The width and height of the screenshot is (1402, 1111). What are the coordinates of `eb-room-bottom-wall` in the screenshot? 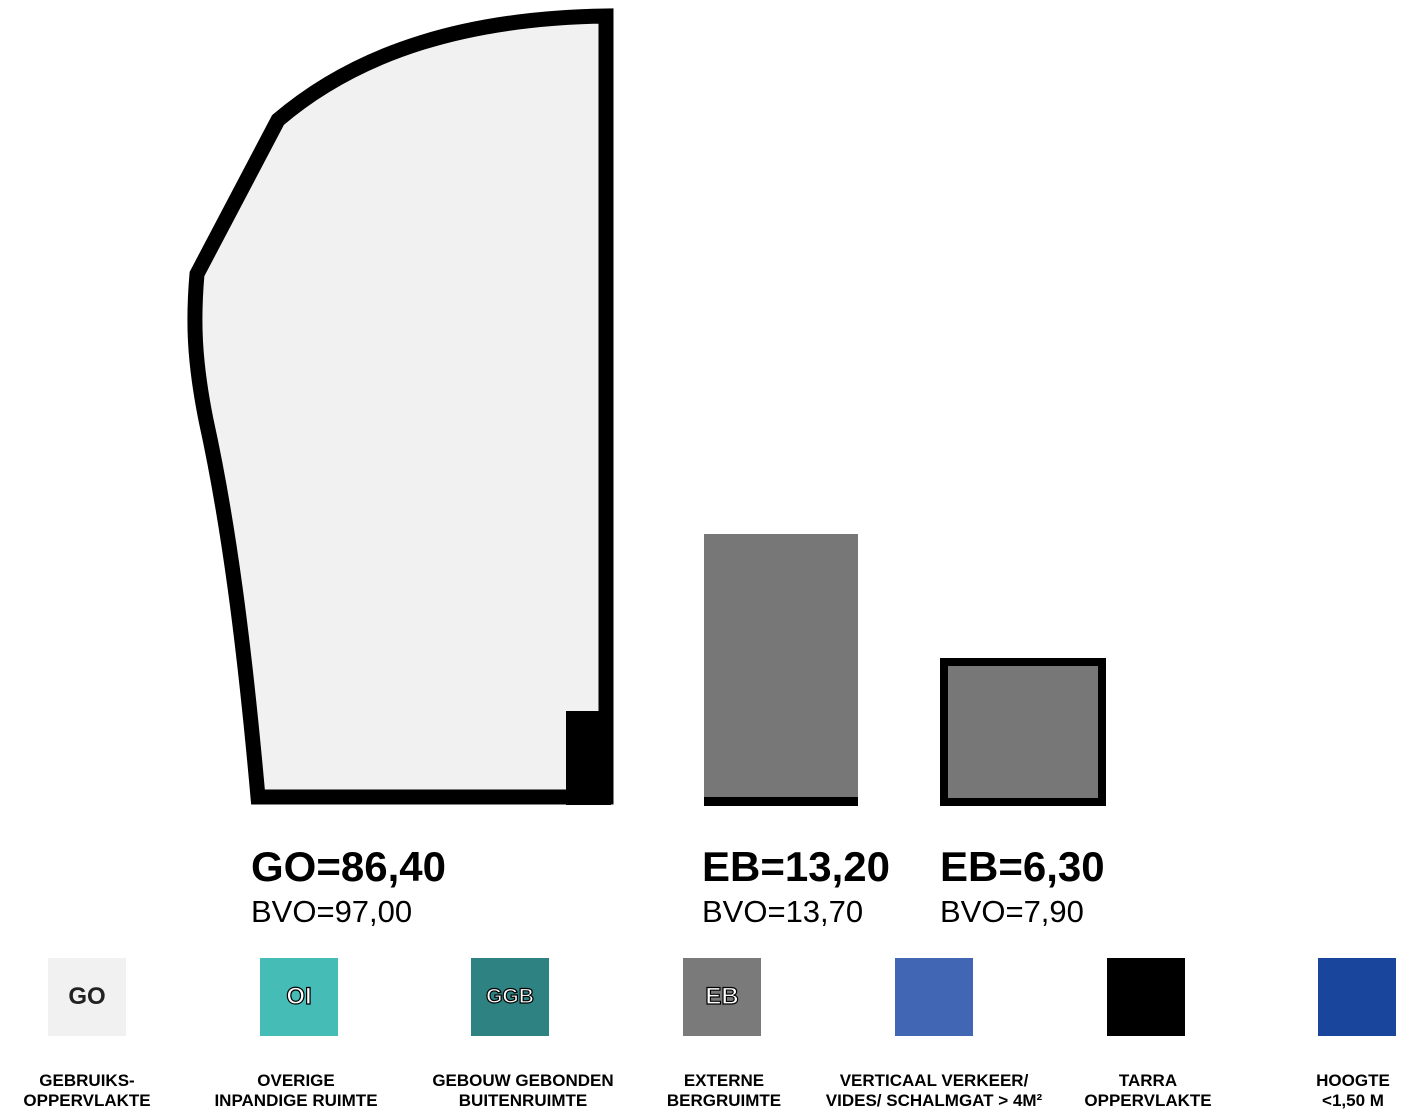 It's located at (781, 801).